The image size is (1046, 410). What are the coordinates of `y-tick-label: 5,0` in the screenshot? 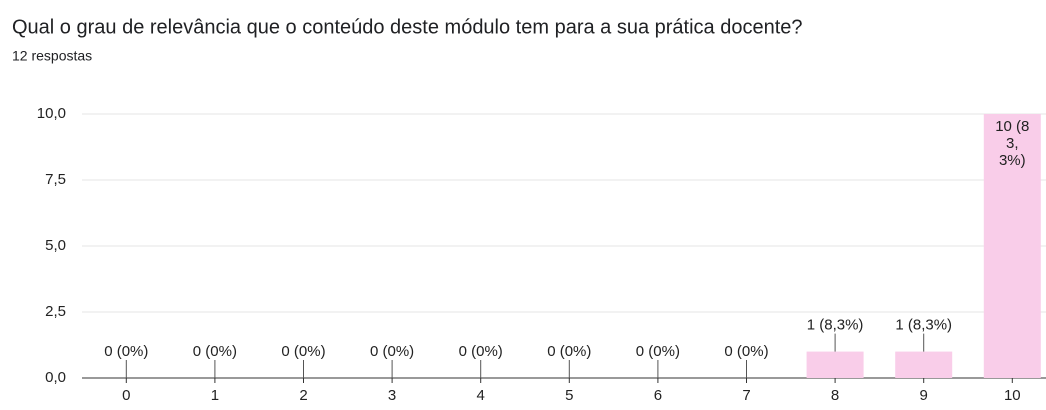 It's located at (55, 245).